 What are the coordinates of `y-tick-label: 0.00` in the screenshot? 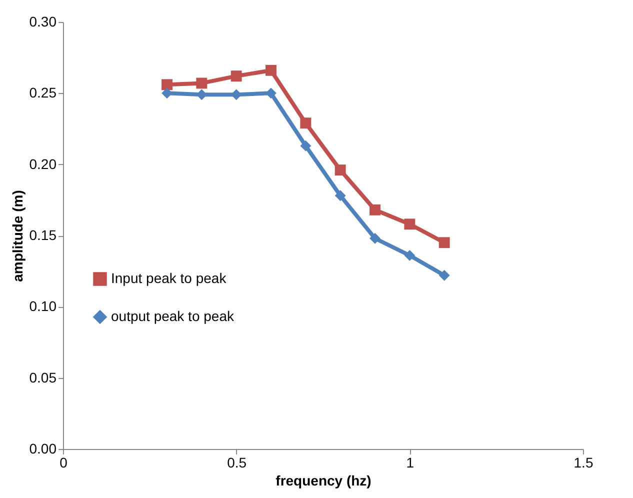 It's located at (43, 448).